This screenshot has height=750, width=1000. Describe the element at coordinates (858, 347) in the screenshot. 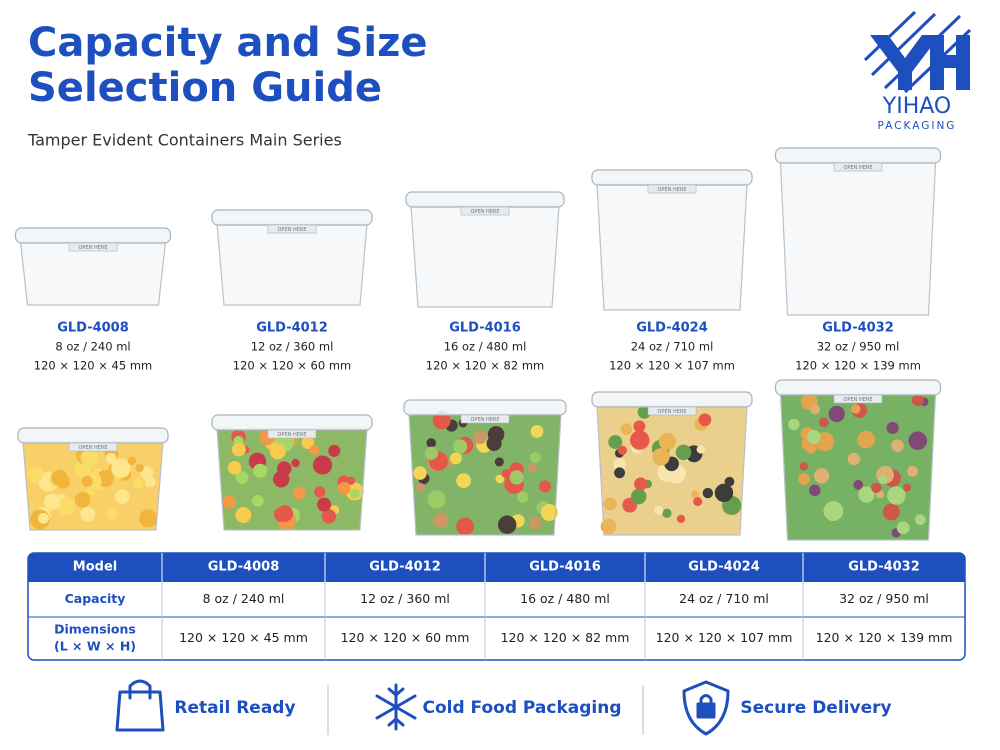

I see `capacity-label: 32 oz / 950 ml` at that location.